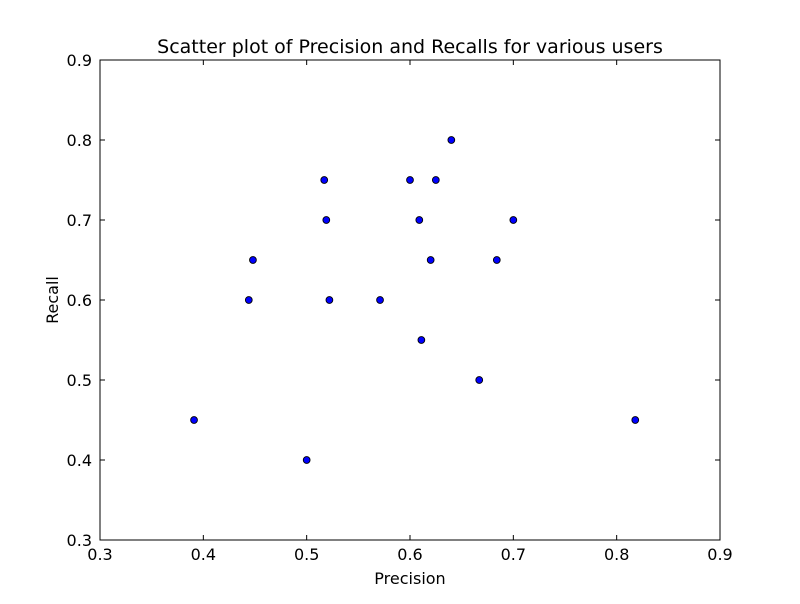 This screenshot has width=800, height=604. What do you see at coordinates (79, 220) in the screenshot?
I see `y-tick-label: 0.7` at bounding box center [79, 220].